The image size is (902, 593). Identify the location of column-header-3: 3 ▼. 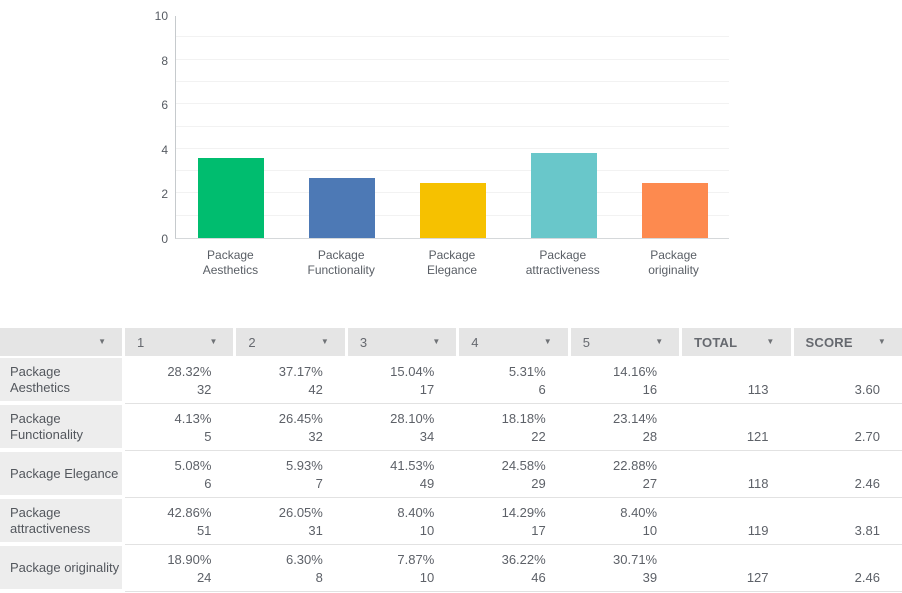
(402, 342).